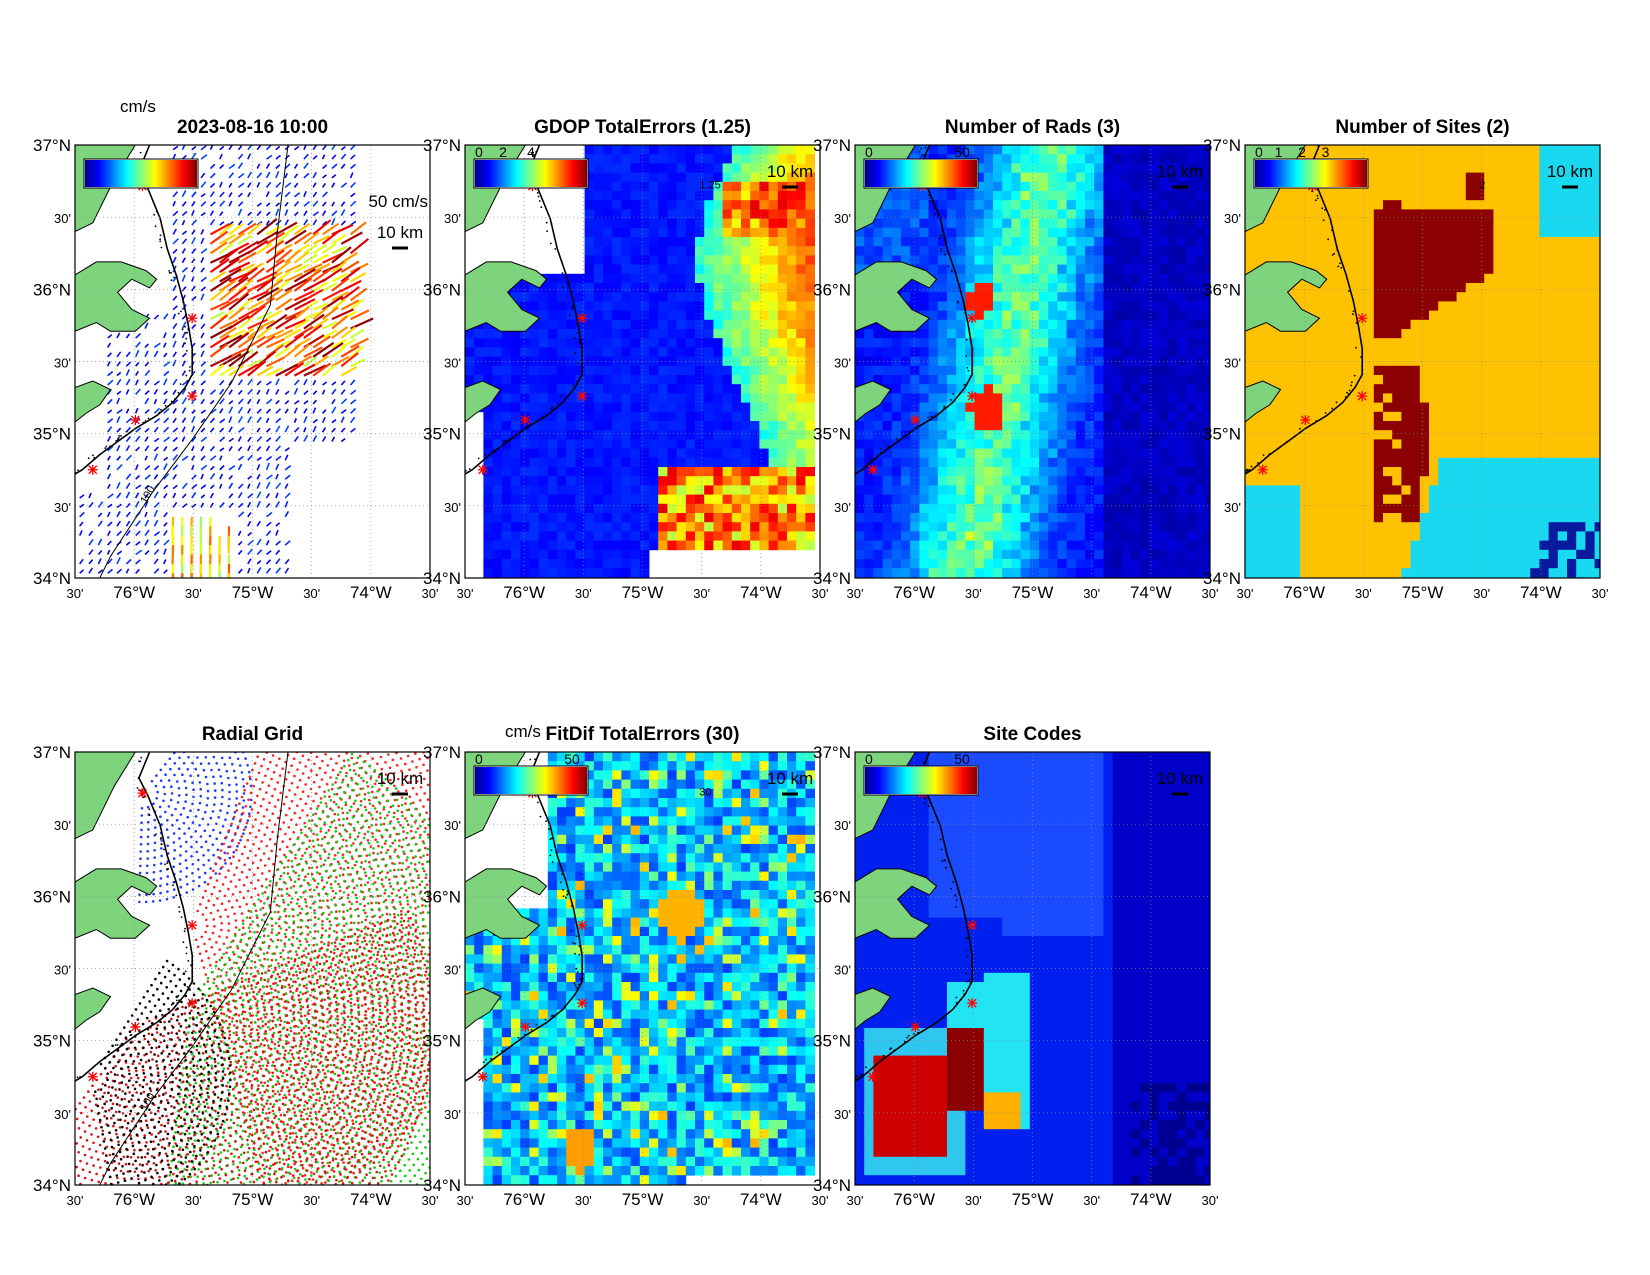  I want to click on colorbar-tick-label: 50, so click(572, 759).